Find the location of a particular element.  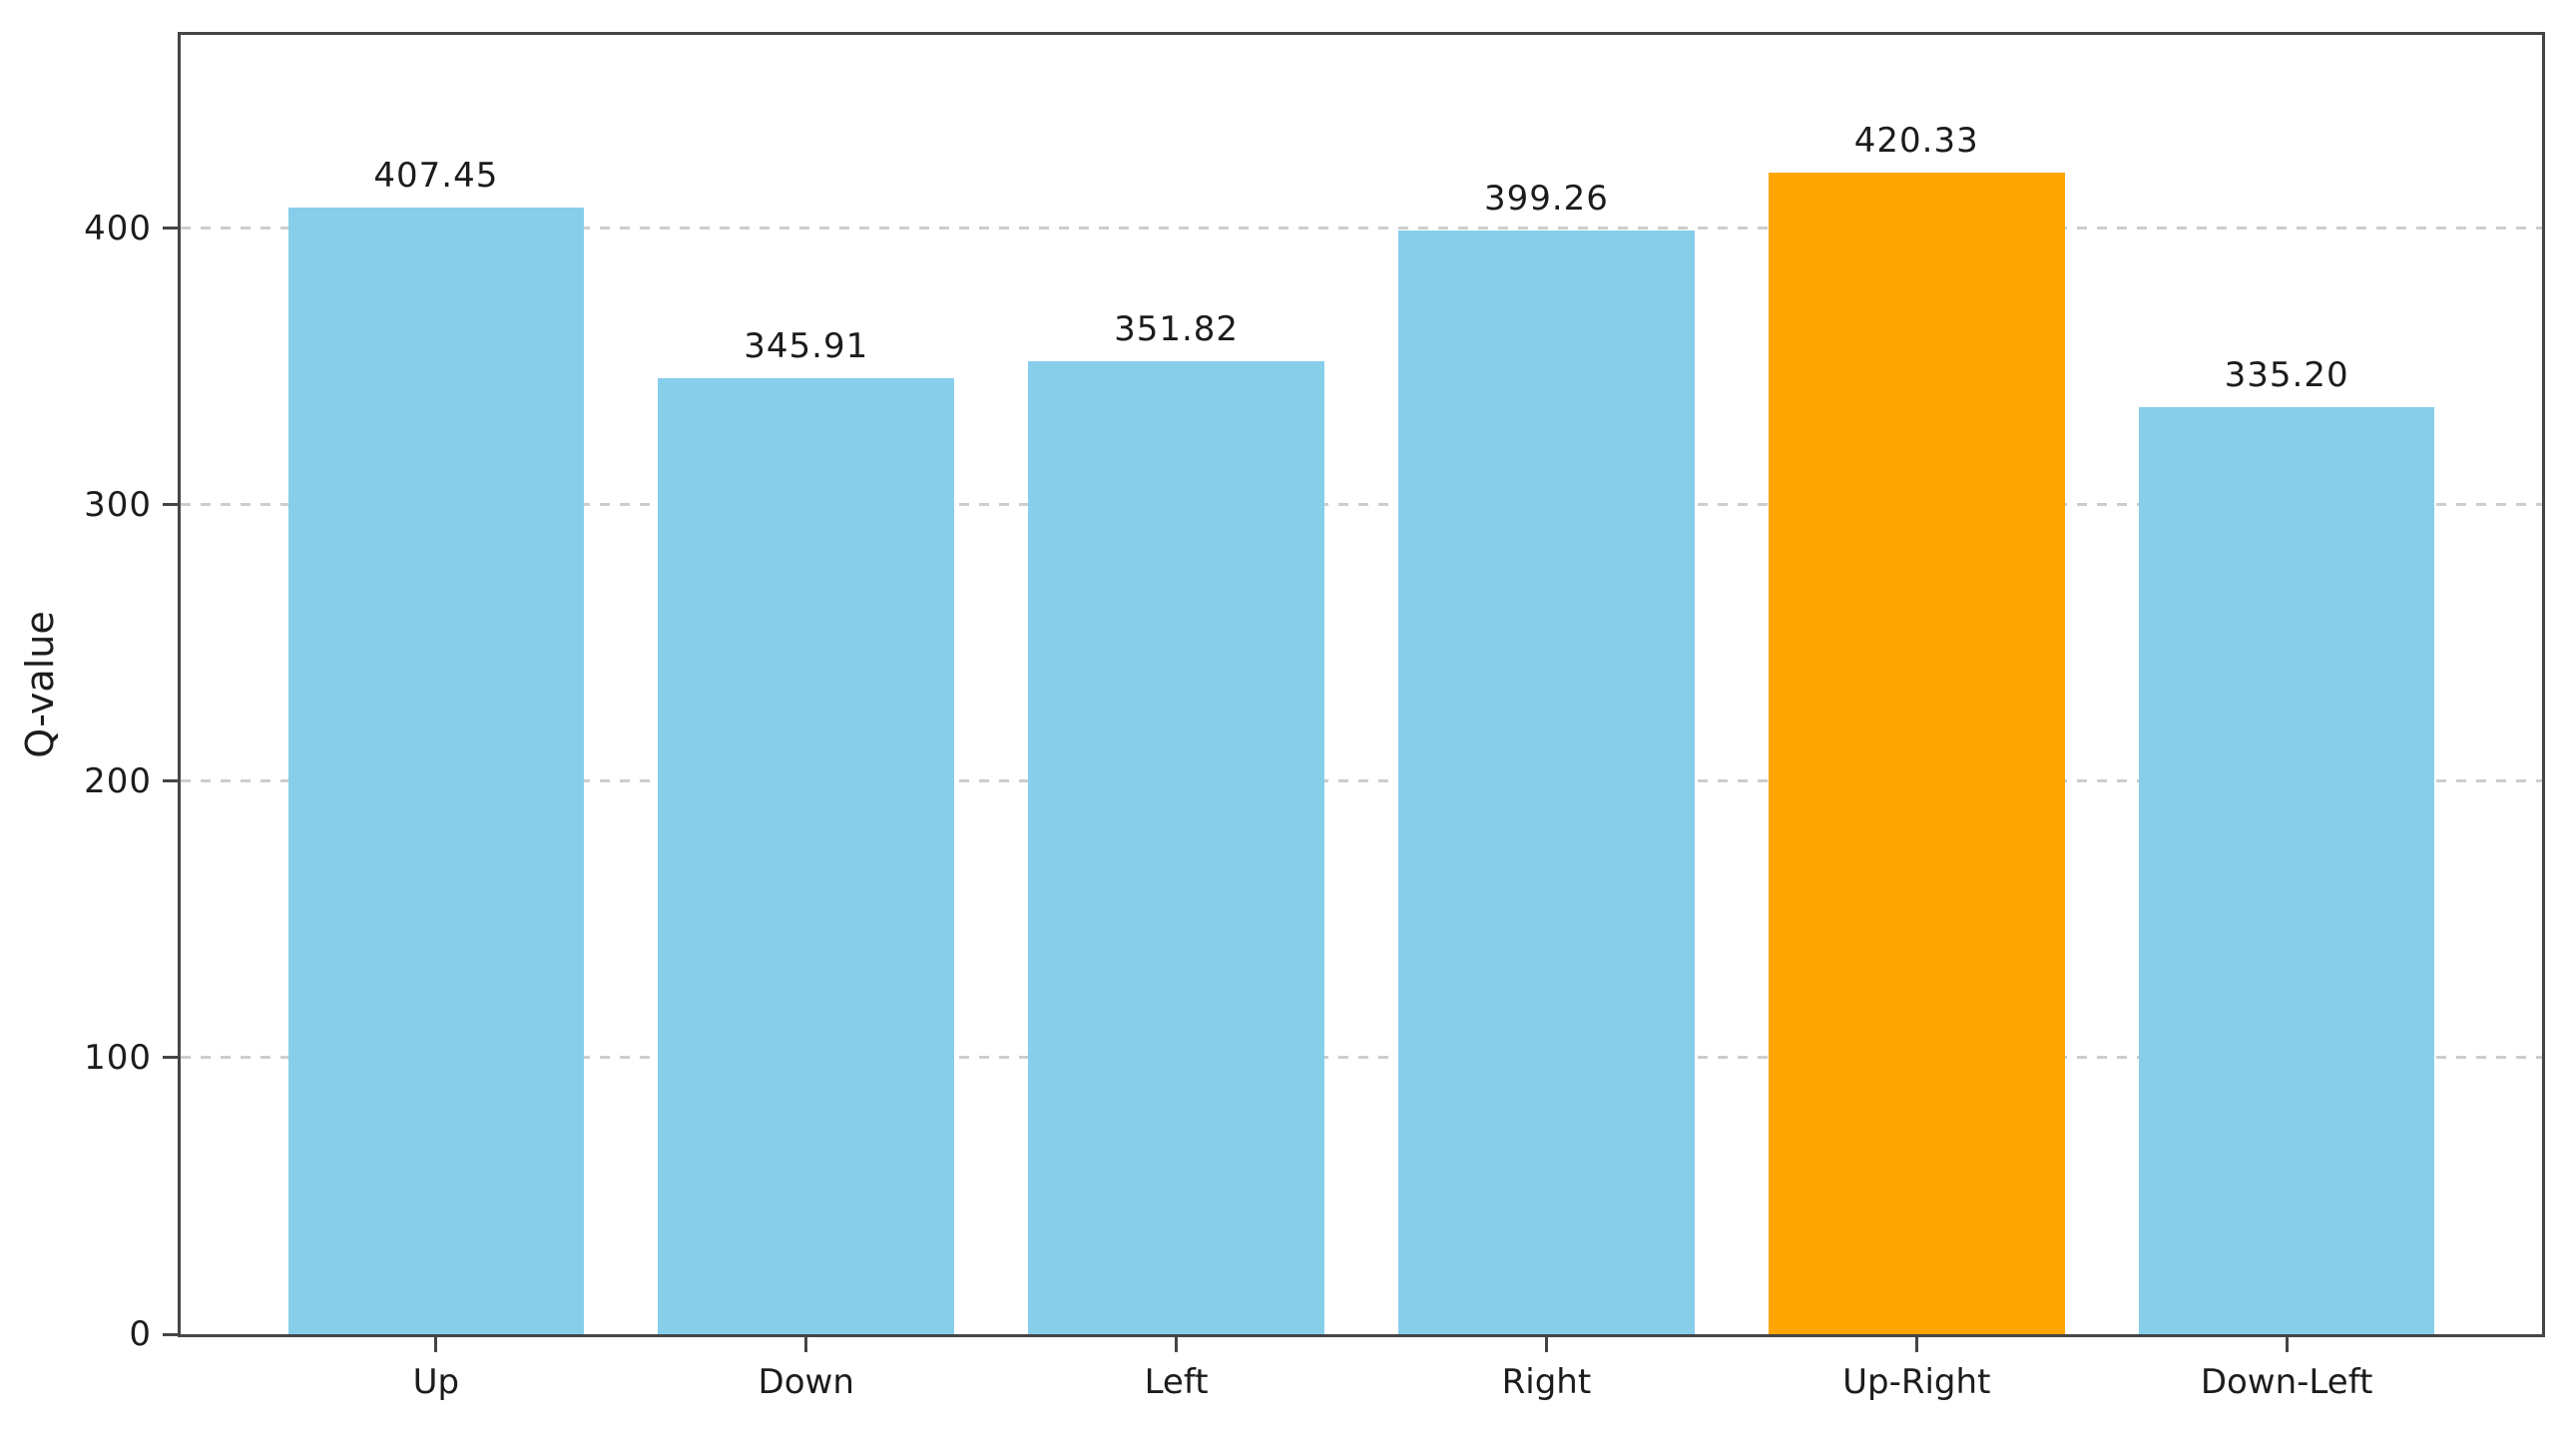

x-tick-label: Up is located at coordinates (436, 1382).